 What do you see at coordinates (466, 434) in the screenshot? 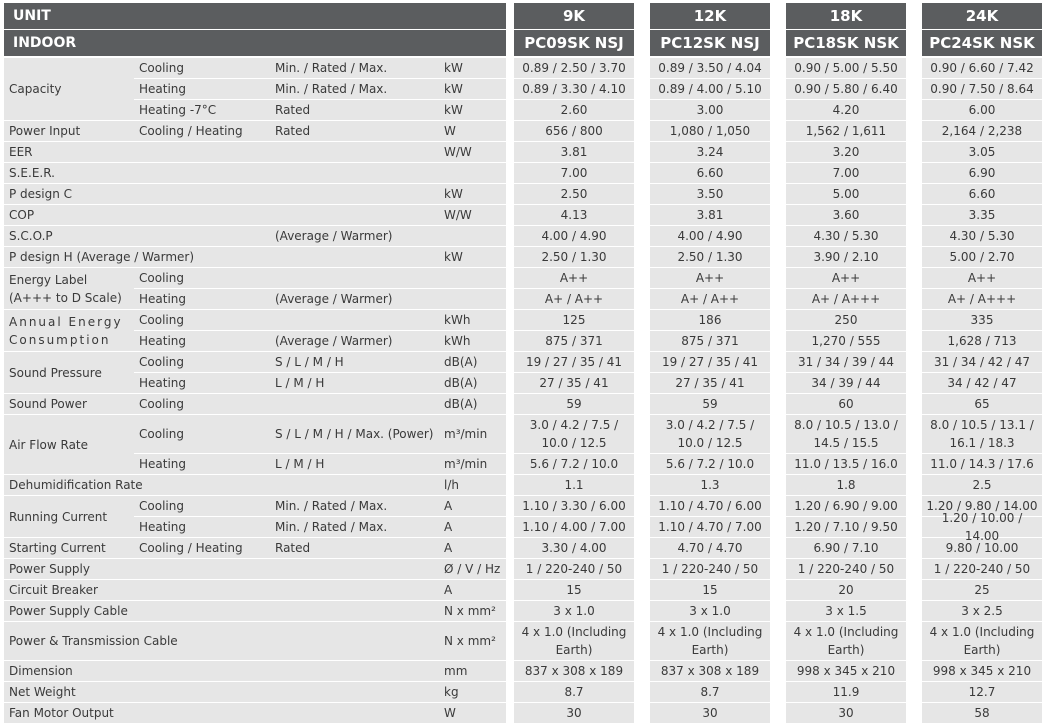
I see `unit-label: m³/min` at bounding box center [466, 434].